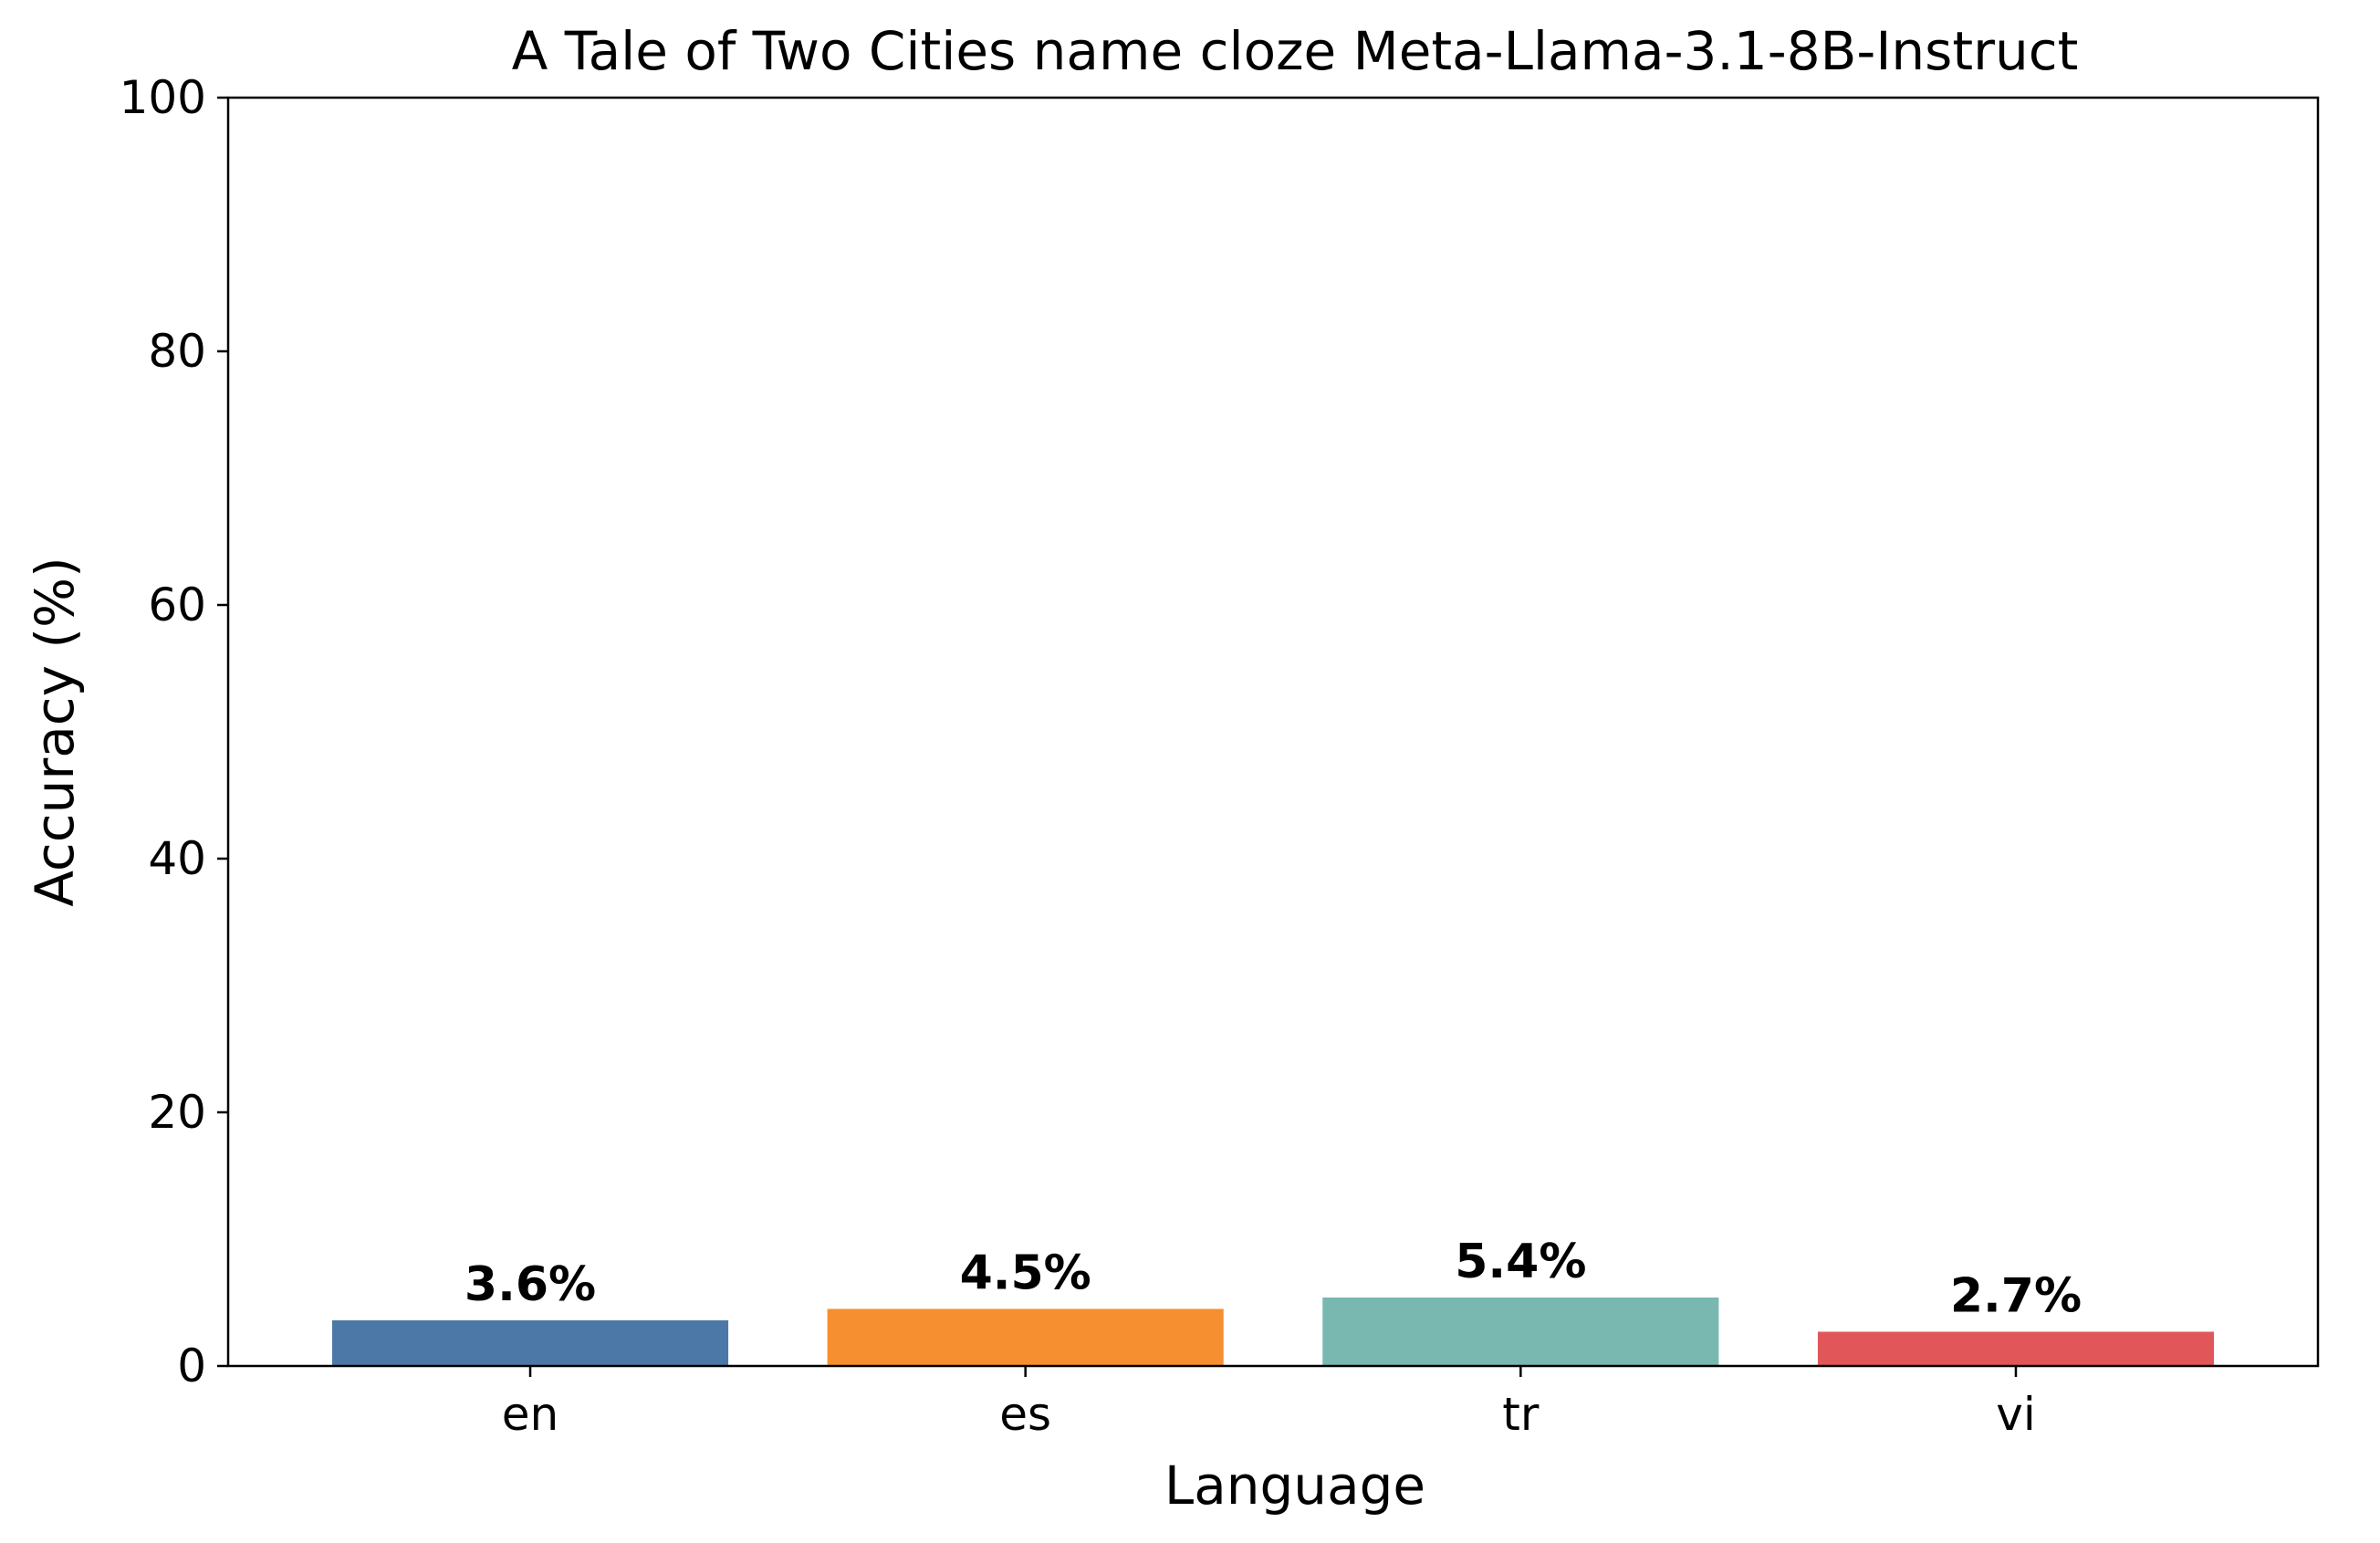 Image resolution: width=2380 pixels, height=1543 pixels. What do you see at coordinates (1025, 1414) in the screenshot?
I see `x-tick-label-es: es` at bounding box center [1025, 1414].